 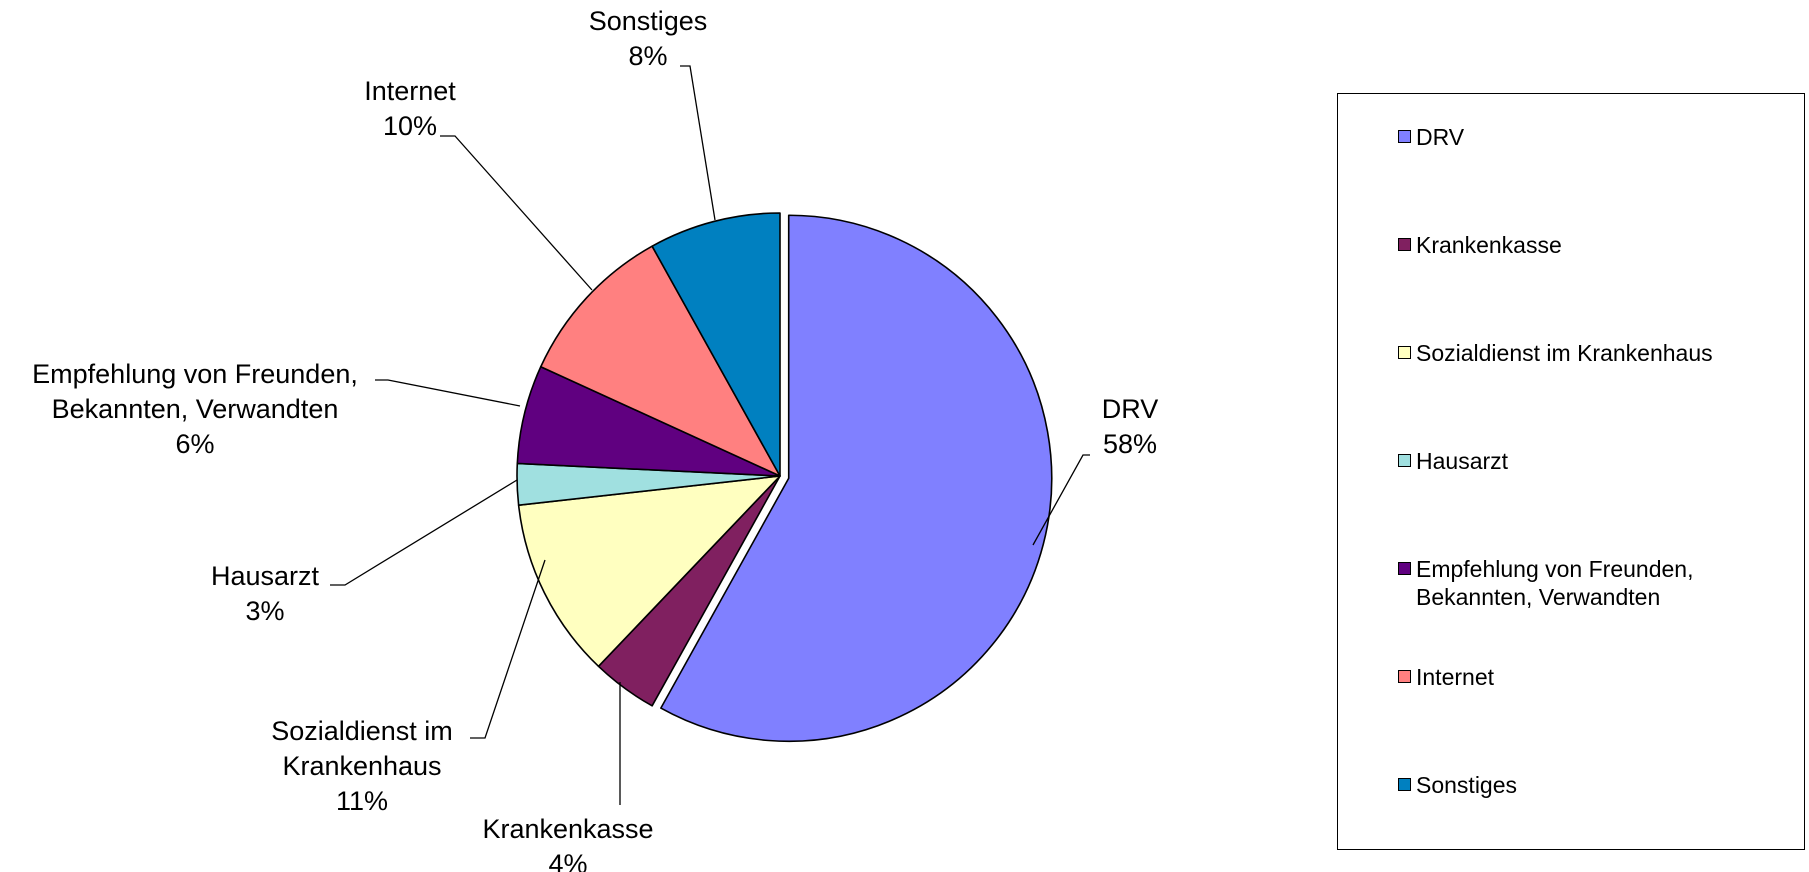 What do you see at coordinates (448, 393) in the screenshot?
I see `leader-line-empfehlung-von-freunden-bekannten-verwandten` at bounding box center [448, 393].